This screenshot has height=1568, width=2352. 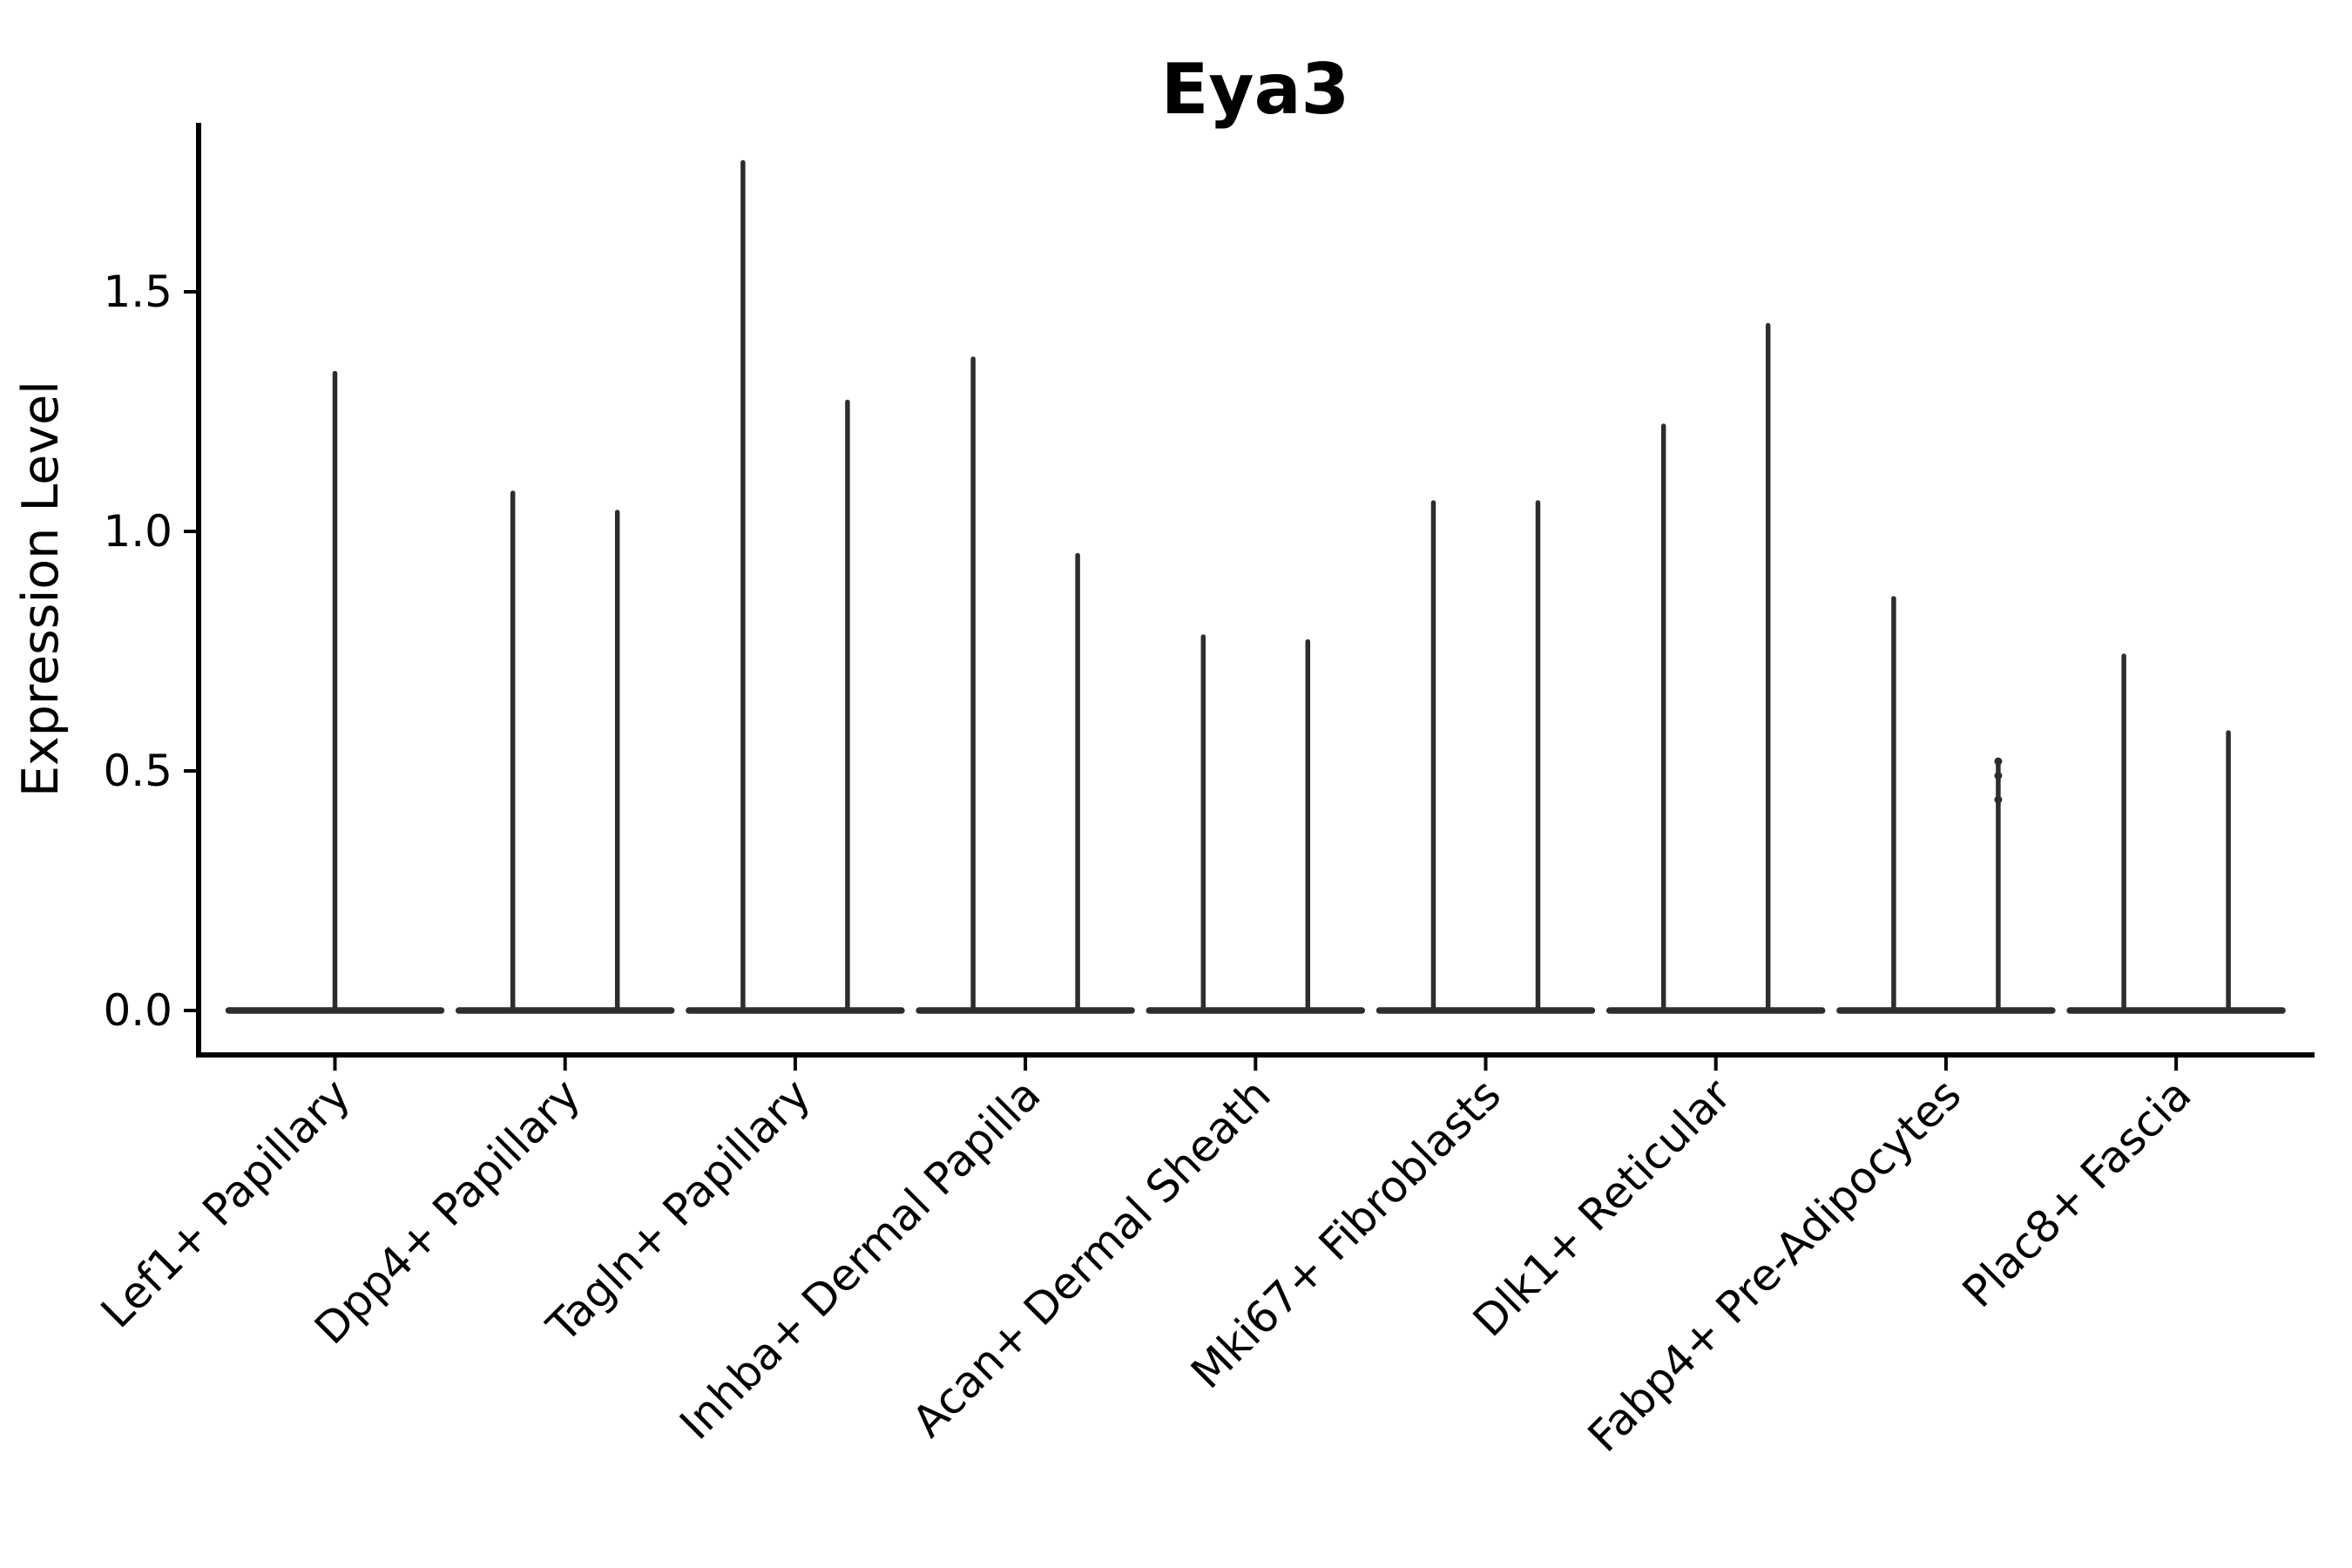 I want to click on y-tick-label: 0.0, so click(x=137, y=1011).